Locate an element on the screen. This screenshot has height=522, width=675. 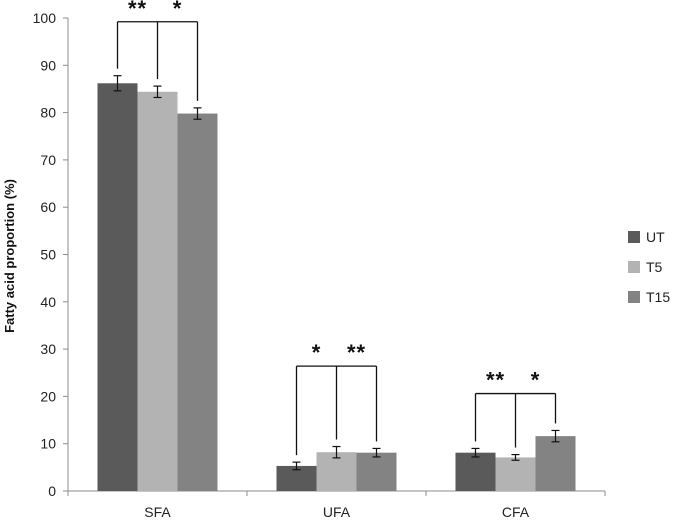
bar-t15-cfa is located at coordinates (555, 463).